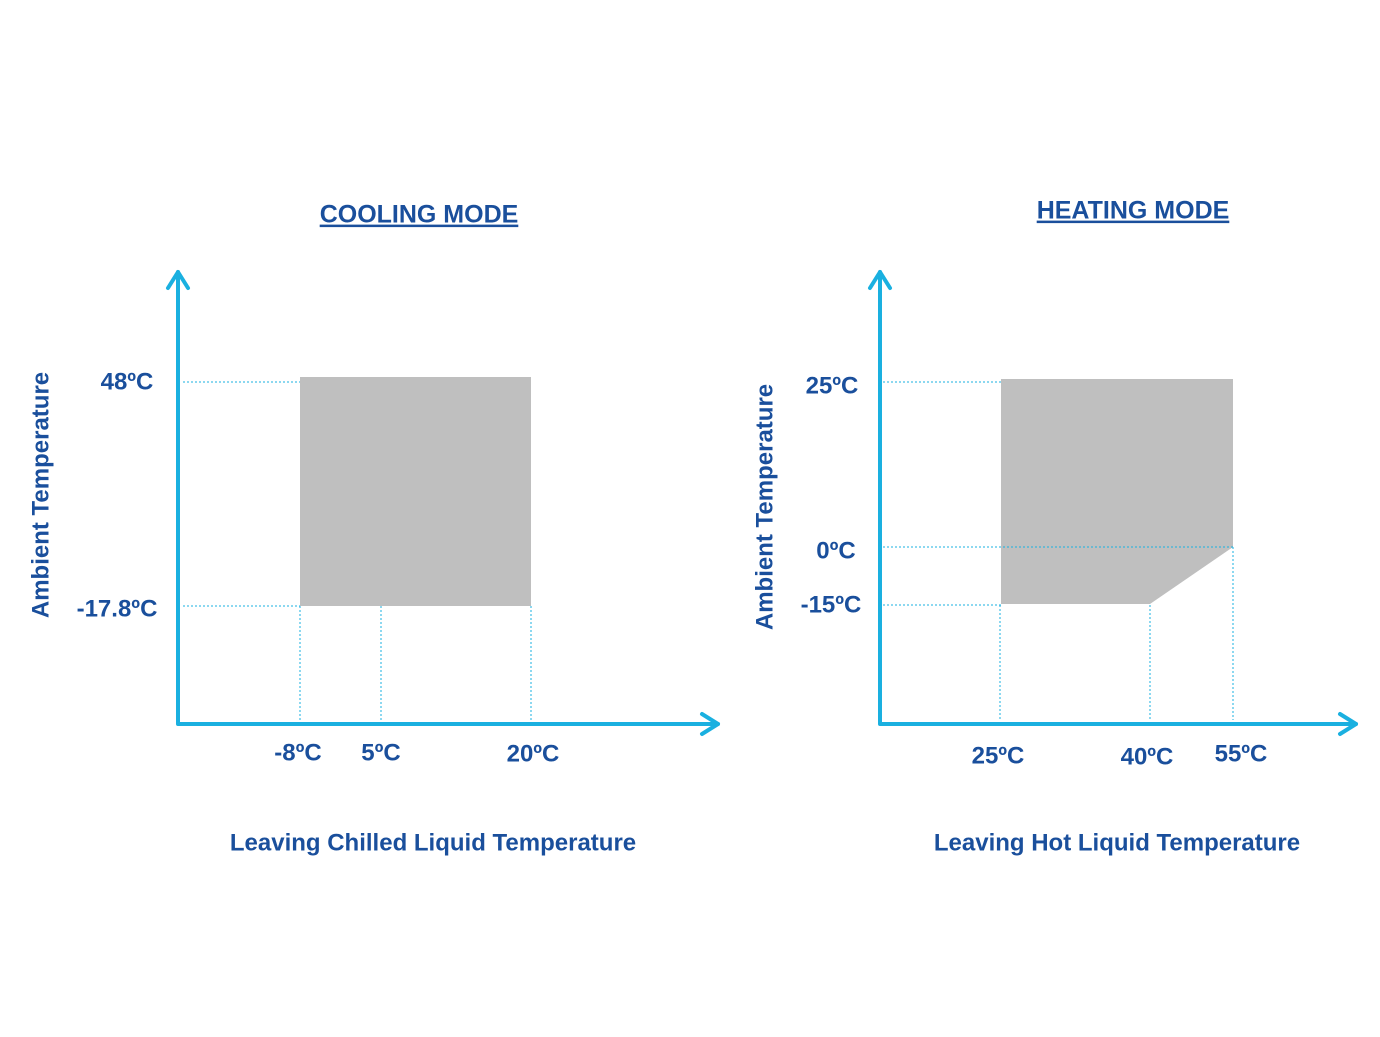  I want to click on x-label: 25ºC, so click(998, 755).